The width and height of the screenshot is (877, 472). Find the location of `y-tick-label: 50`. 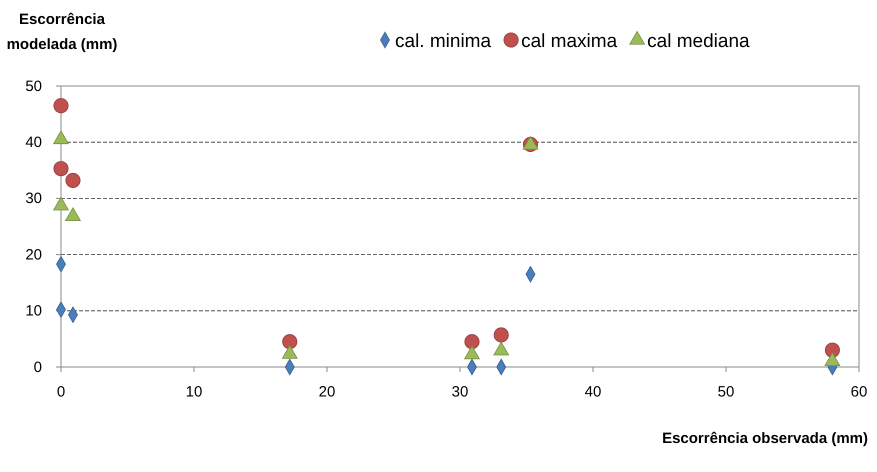

y-tick-label: 50 is located at coordinates (33, 86).